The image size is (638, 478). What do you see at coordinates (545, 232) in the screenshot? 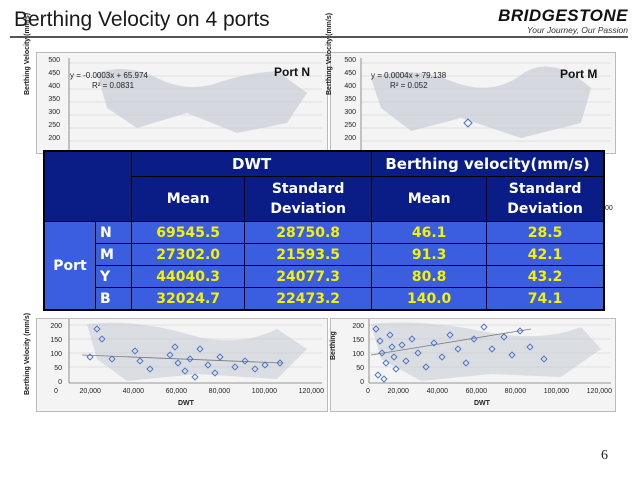
I see `vel-std: 28.5` at bounding box center [545, 232].